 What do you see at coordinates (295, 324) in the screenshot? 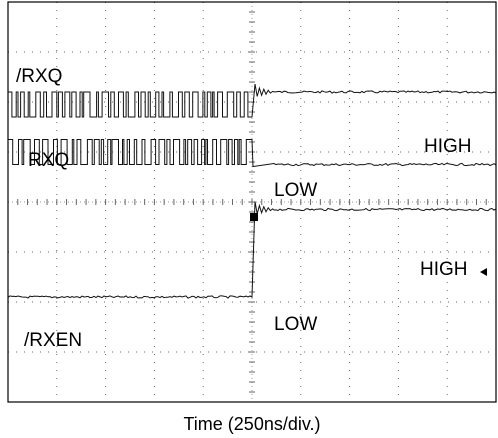
I see `label-rxen-low: LOW` at bounding box center [295, 324].